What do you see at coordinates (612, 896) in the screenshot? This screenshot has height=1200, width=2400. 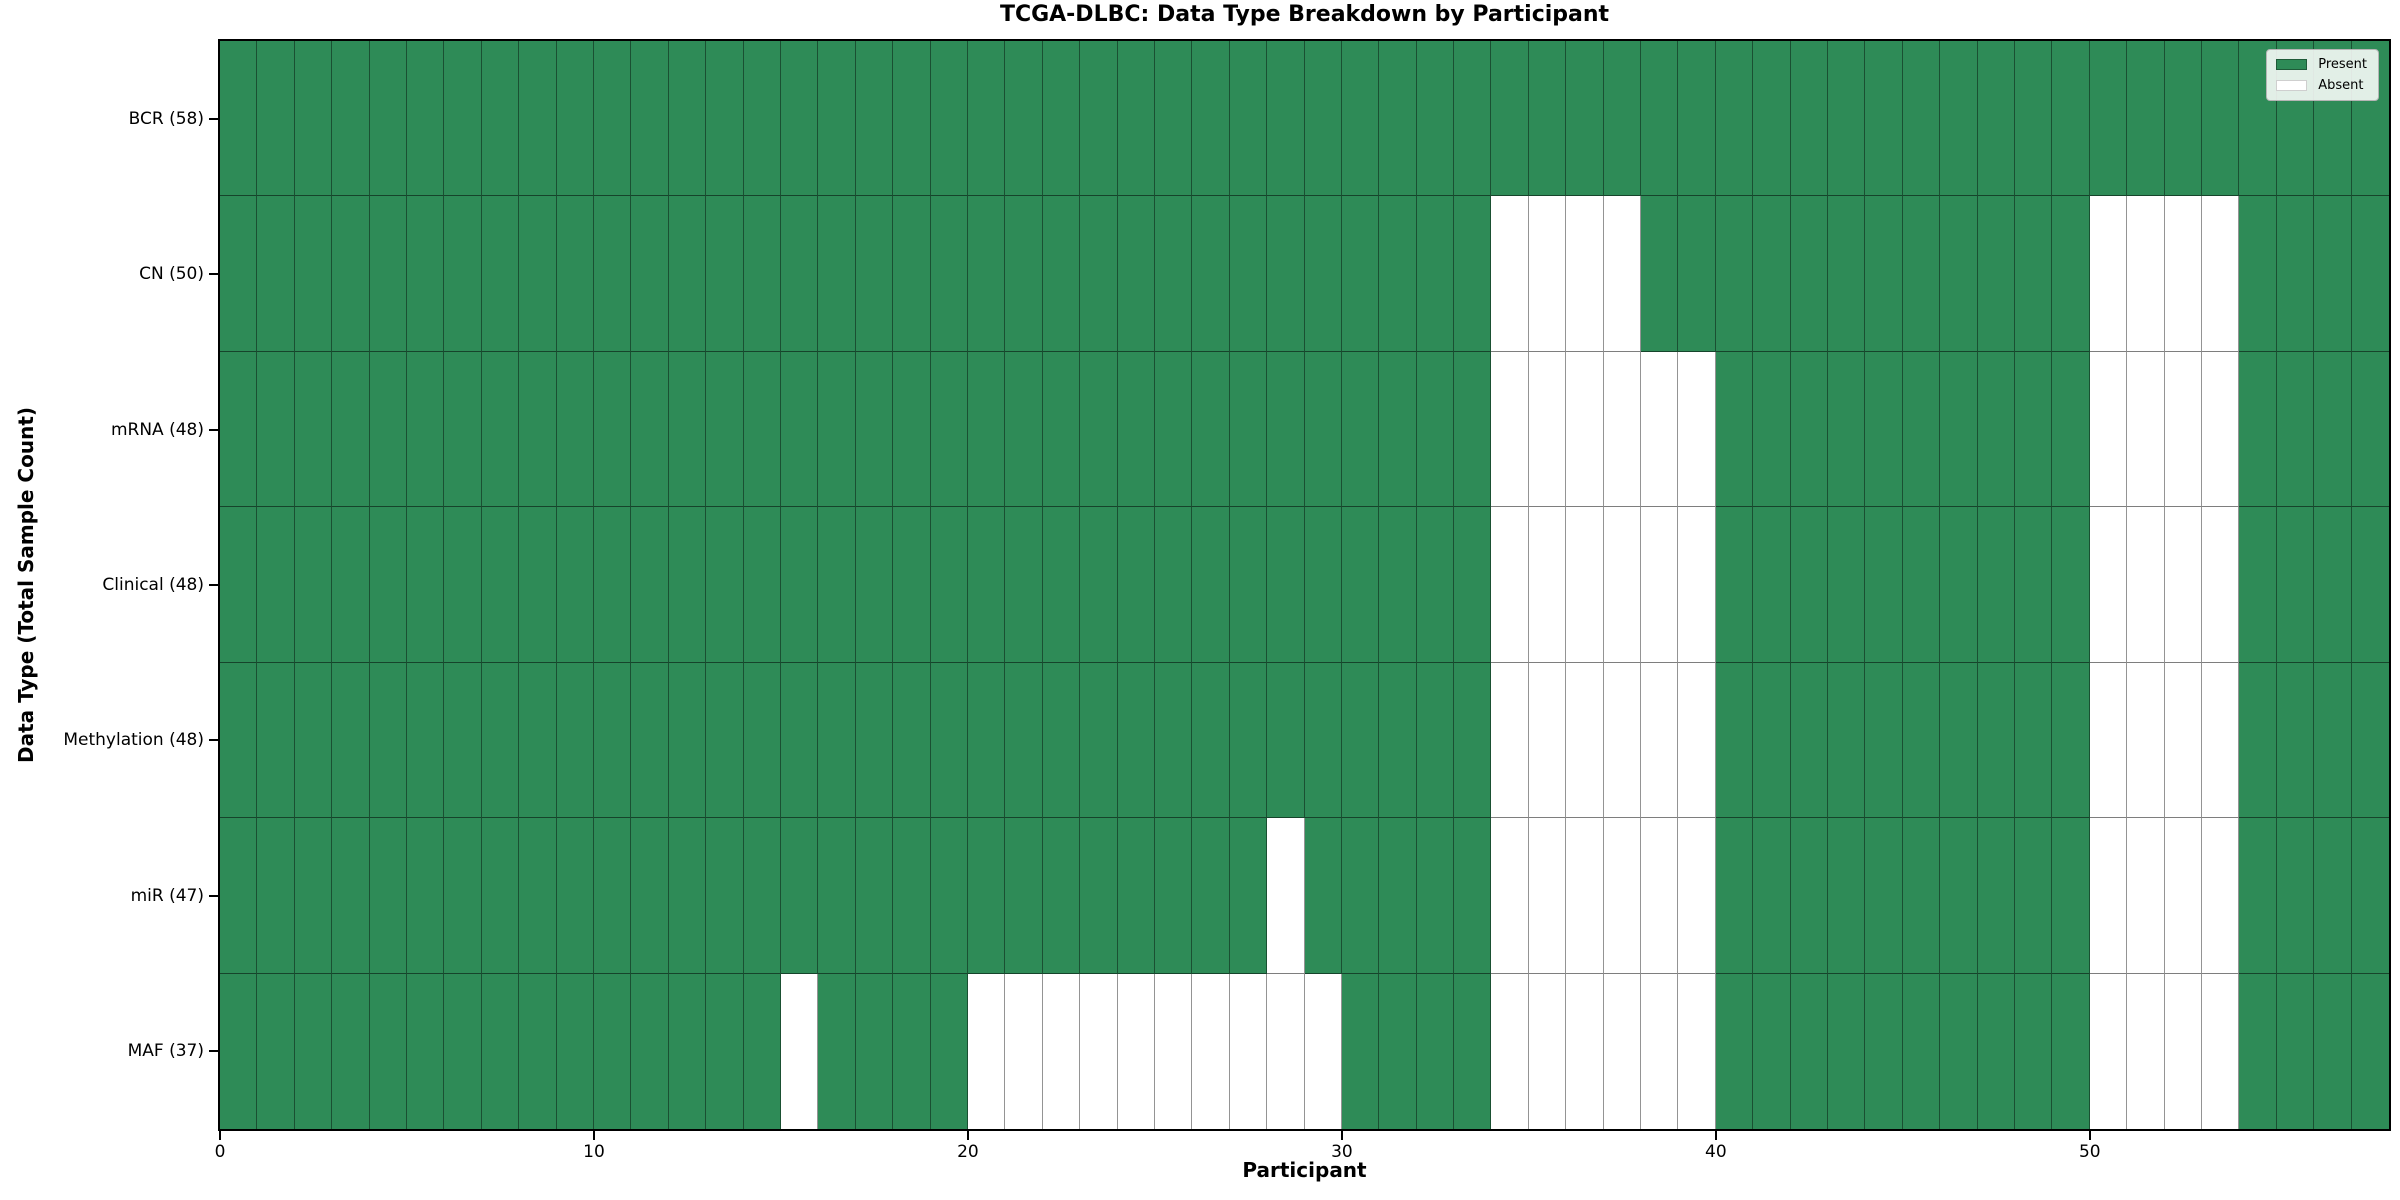 I see `heatmap-cell-miR-p10` at bounding box center [612, 896].